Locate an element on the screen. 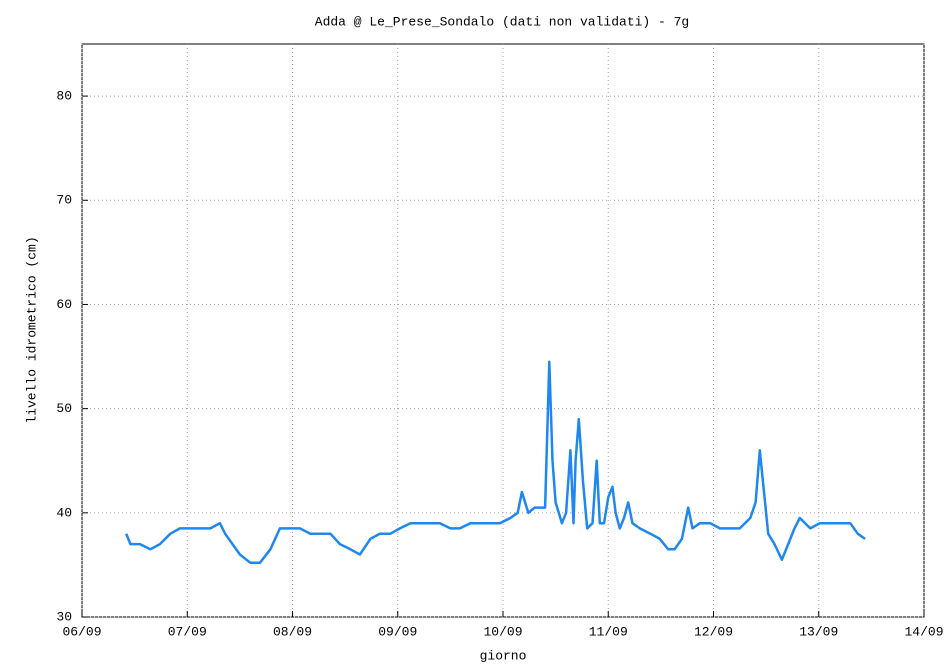  x-tick-label: 09/09 is located at coordinates (397, 631).